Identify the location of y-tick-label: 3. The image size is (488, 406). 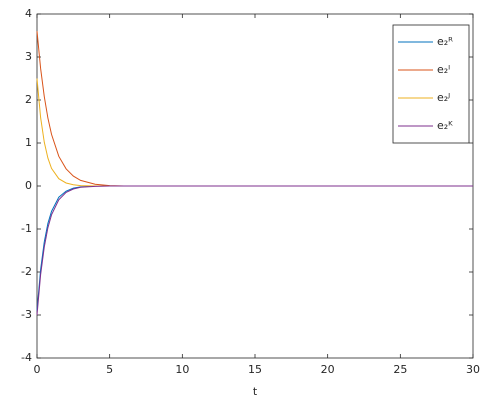
(28, 56).